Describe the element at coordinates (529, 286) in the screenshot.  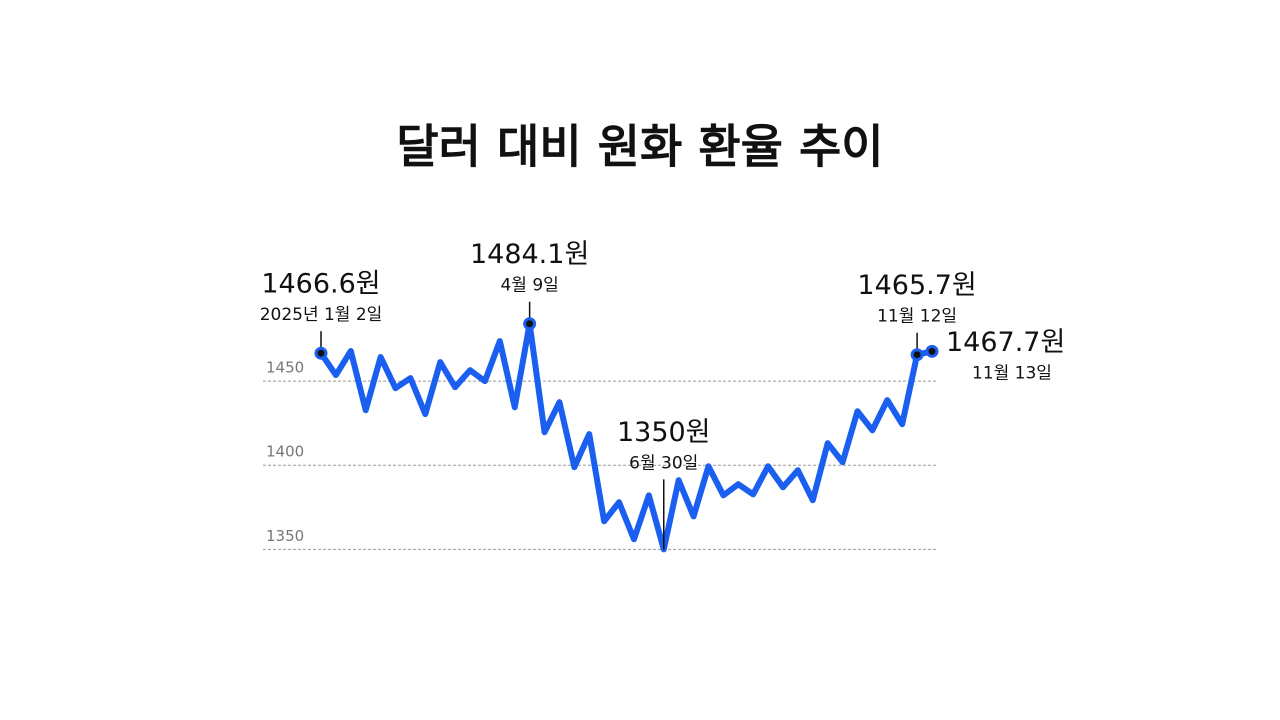
I see `date-label: 4월 9일` at that location.